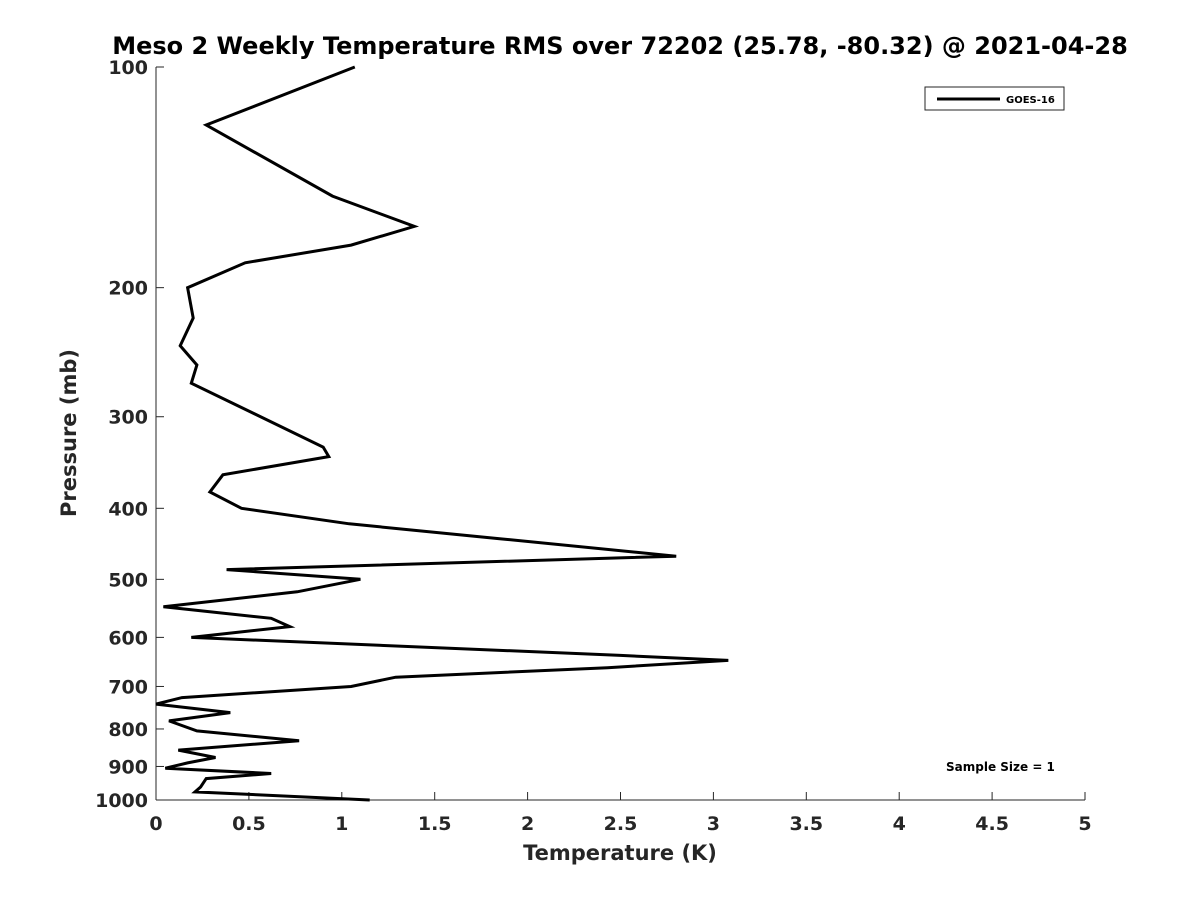  What do you see at coordinates (994, 98) in the screenshot?
I see `legend: GOES-16` at bounding box center [994, 98].